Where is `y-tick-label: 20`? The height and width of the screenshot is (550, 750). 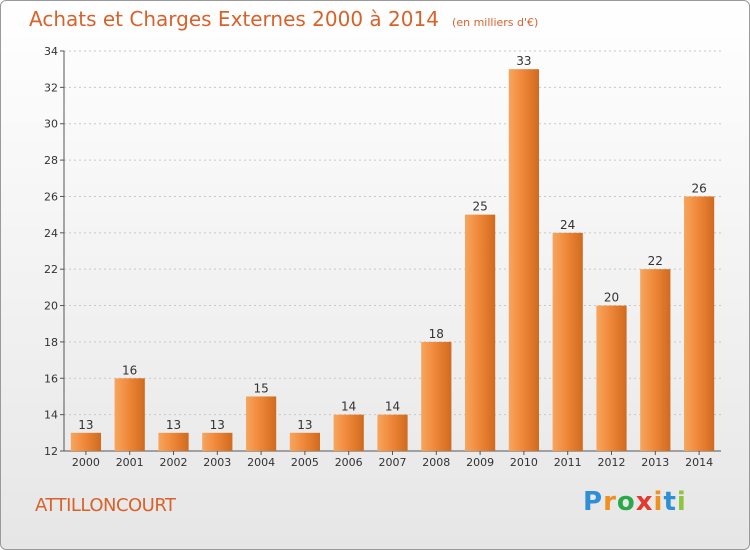 y-tick-label: 20 is located at coordinates (51, 306).